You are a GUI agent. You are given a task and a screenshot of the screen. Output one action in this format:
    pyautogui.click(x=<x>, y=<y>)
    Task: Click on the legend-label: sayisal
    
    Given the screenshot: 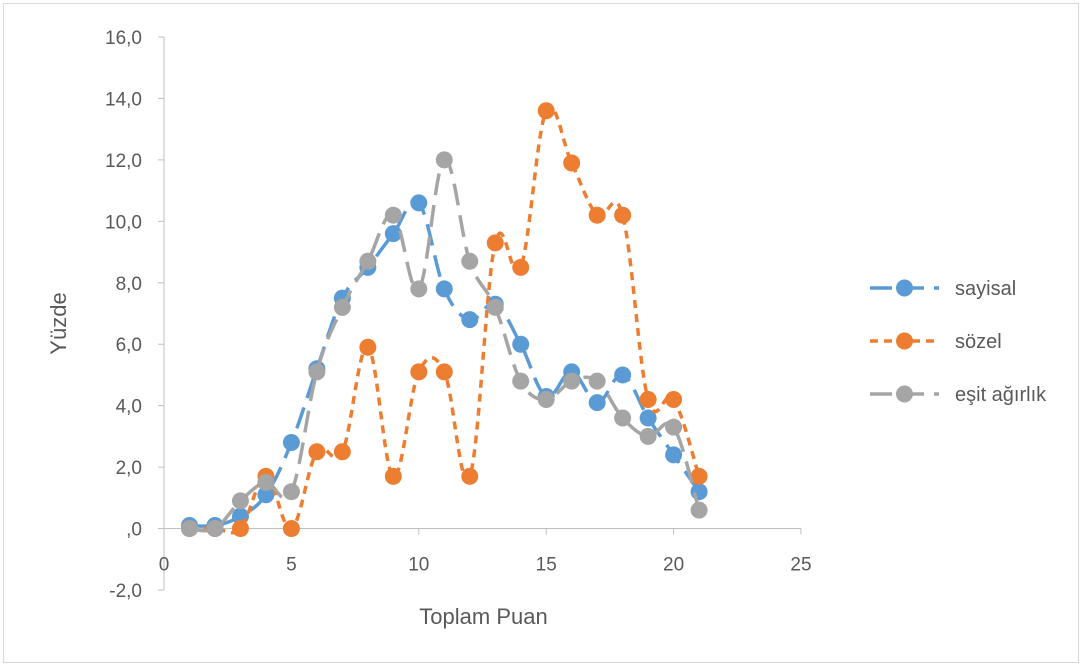 What is the action you would take?
    pyautogui.click(x=985, y=289)
    